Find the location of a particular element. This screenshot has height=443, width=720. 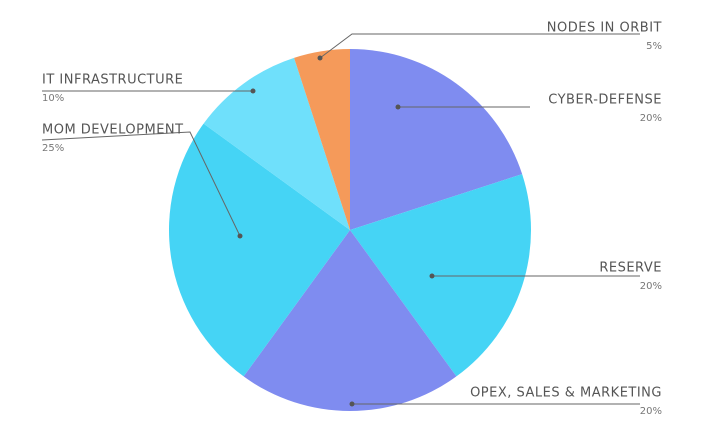

slice-label: IT INFRASTRUCTURE is located at coordinates (112, 80).